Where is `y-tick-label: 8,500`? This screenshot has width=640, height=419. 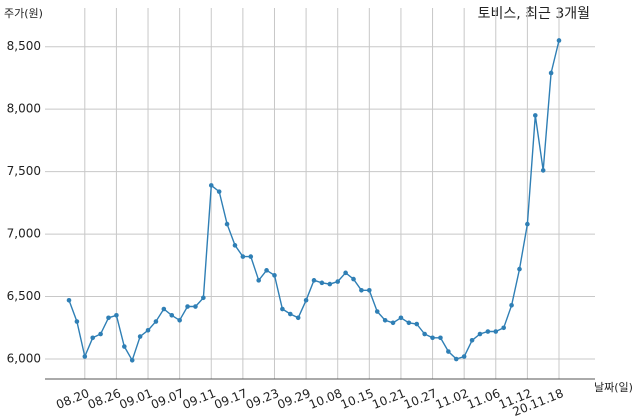
y-tick-label: 8,500 is located at coordinates (24, 46).